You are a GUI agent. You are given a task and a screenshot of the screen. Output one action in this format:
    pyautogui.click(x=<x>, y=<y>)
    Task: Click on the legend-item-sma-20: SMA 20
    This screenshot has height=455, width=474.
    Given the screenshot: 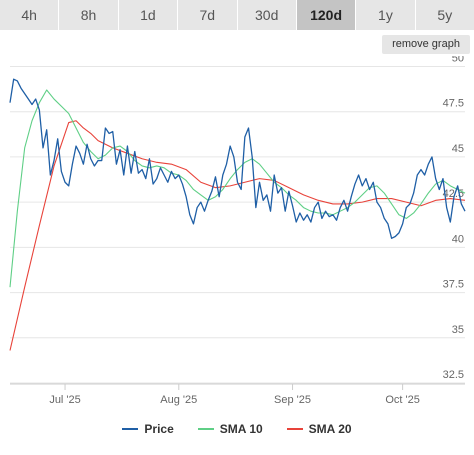 What is the action you would take?
    pyautogui.click(x=319, y=429)
    